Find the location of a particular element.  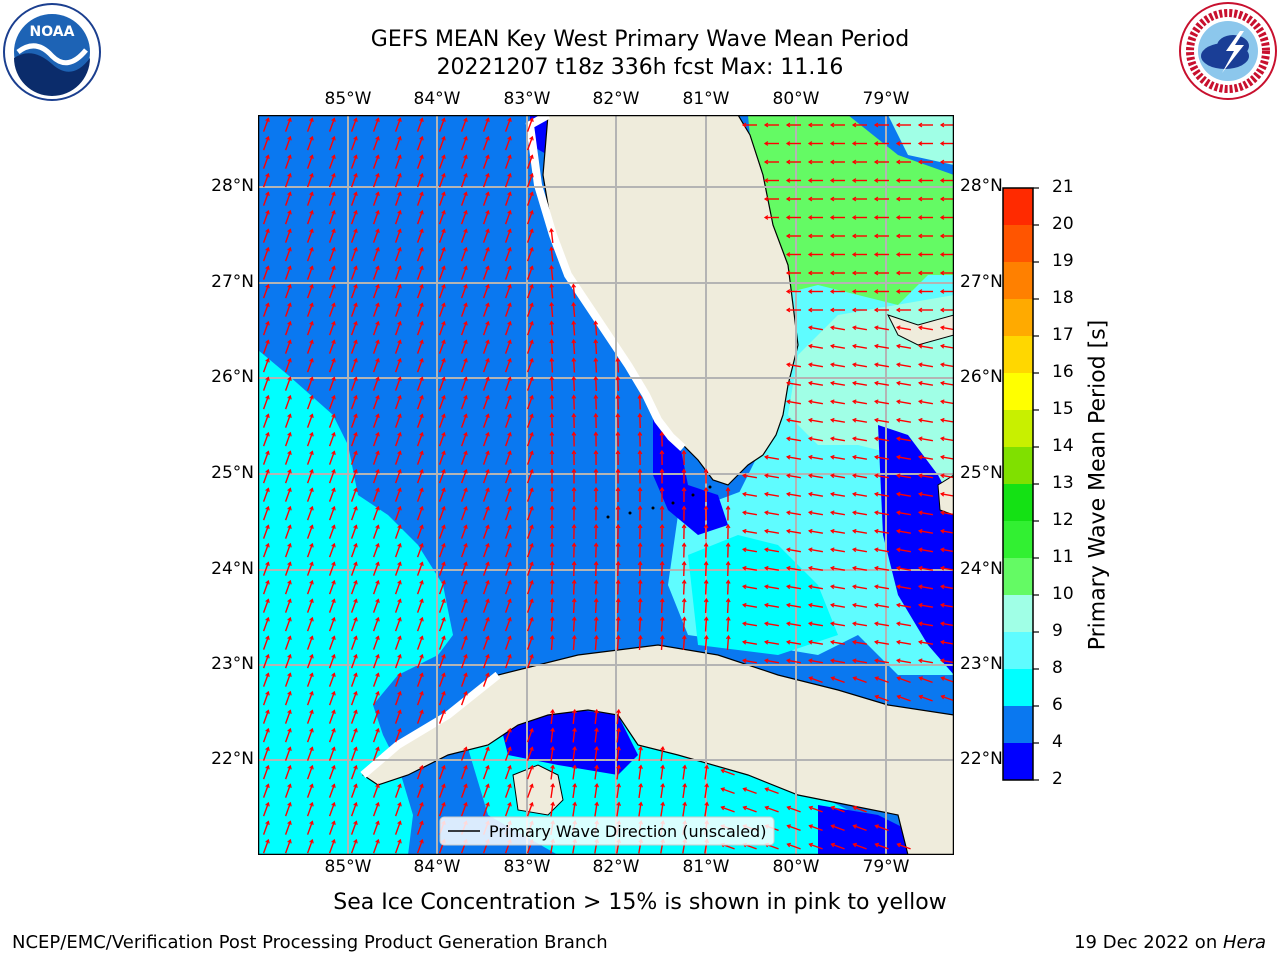

colorbar-tick-label: 12 is located at coordinates (1063, 520).